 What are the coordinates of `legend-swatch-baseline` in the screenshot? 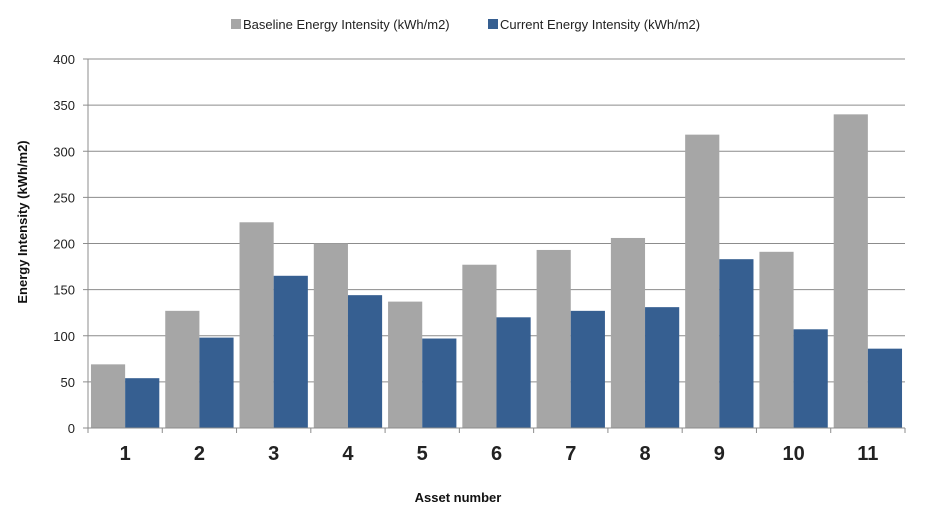 It's located at (236, 24).